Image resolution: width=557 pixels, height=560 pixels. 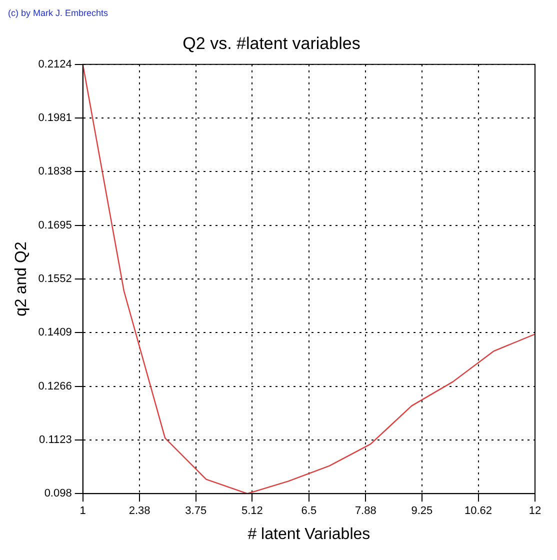 What do you see at coordinates (55, 386) in the screenshot?
I see `y-tick-label: 0.1266` at bounding box center [55, 386].